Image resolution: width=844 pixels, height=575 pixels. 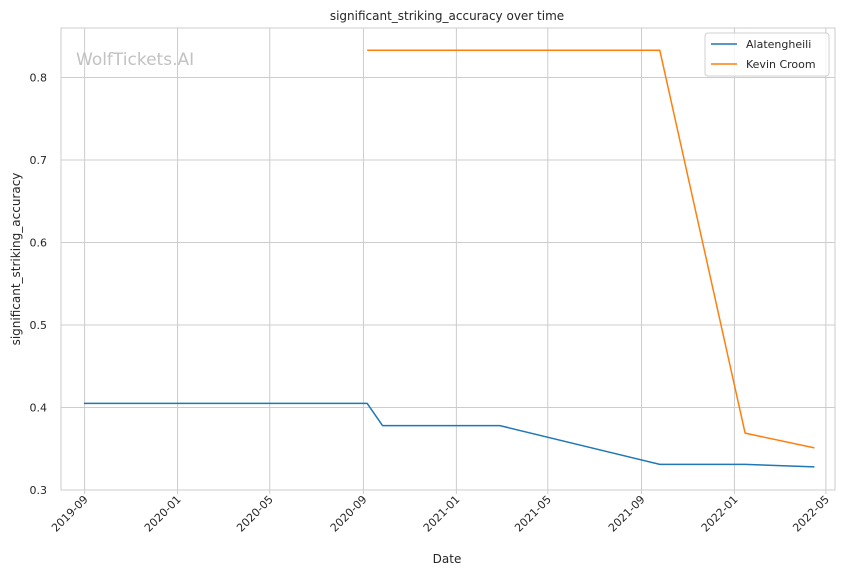 What do you see at coordinates (255, 514) in the screenshot?
I see `x-tick-label: 2020-05` at bounding box center [255, 514].